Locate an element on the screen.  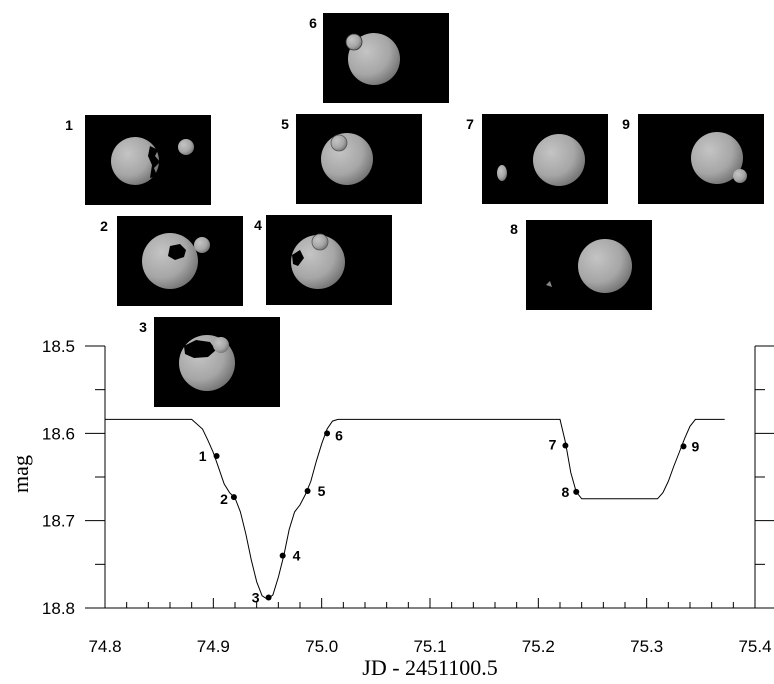
x-tick-label: 74.8 is located at coordinates (104, 646).